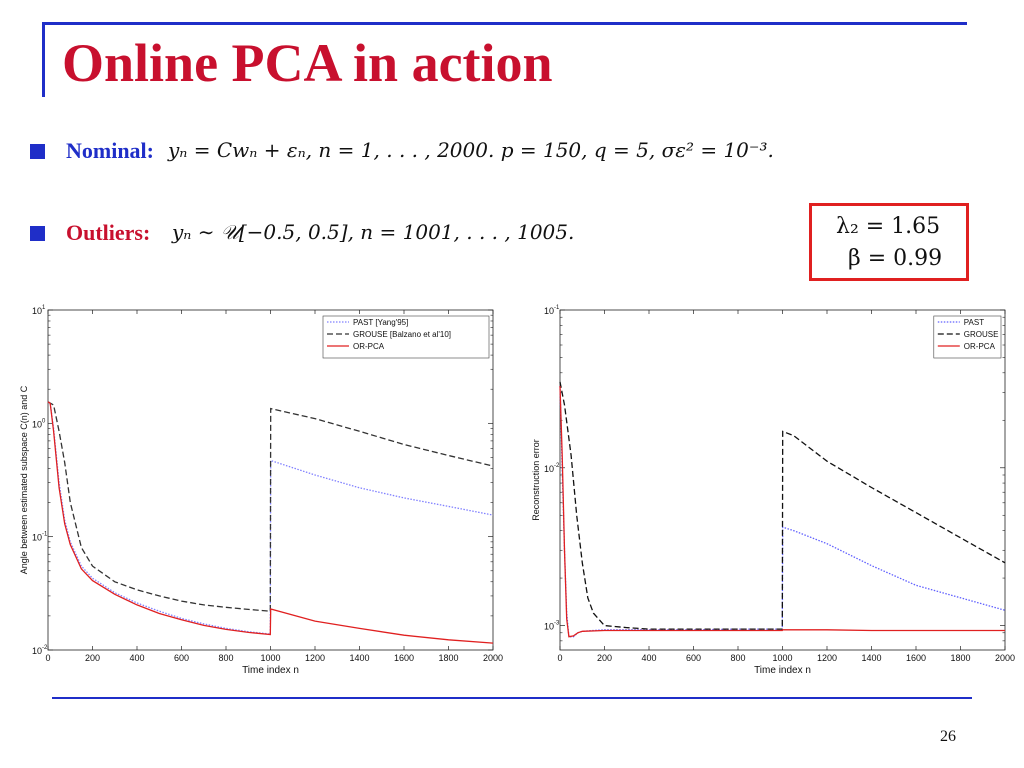 The image size is (1024, 768). Describe the element at coordinates (552, 626) in the screenshot. I see `y-tick-label: 10⁻³` at that location.